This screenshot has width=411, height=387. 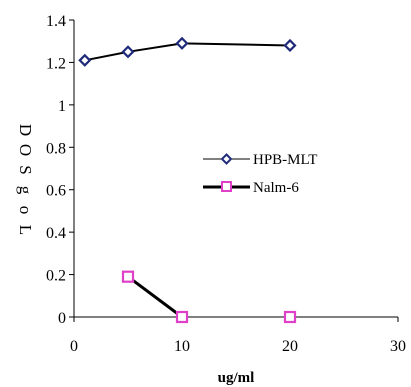 I want to click on y-axis-label-glyph: D, so click(x=25, y=130).